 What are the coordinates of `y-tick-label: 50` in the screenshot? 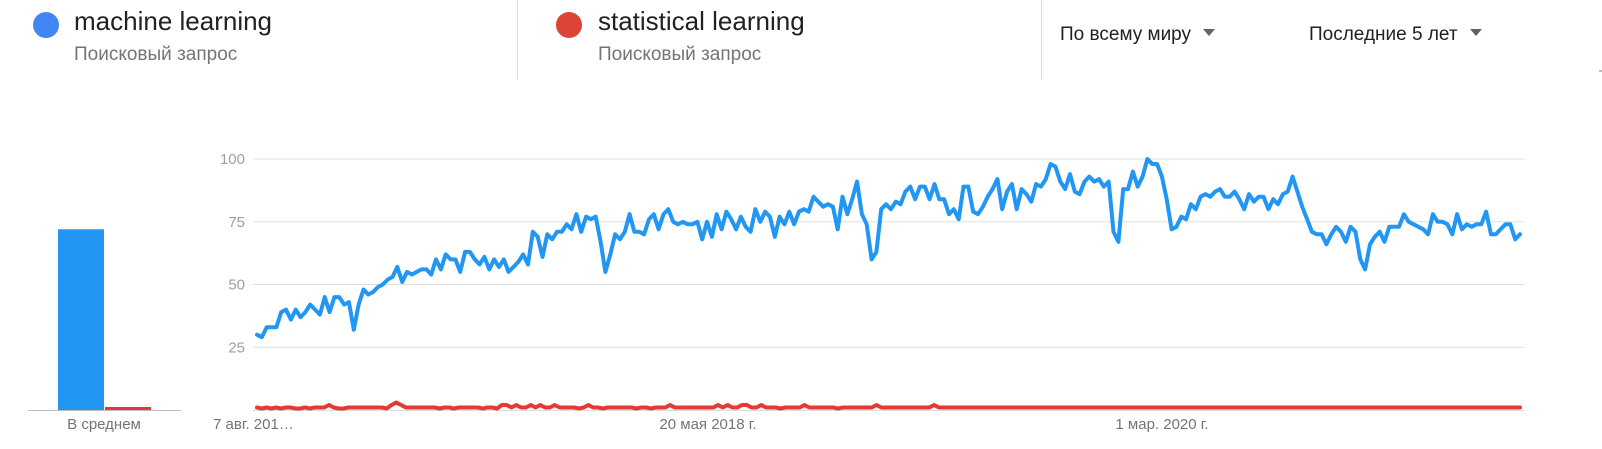 It's located at (236, 285).